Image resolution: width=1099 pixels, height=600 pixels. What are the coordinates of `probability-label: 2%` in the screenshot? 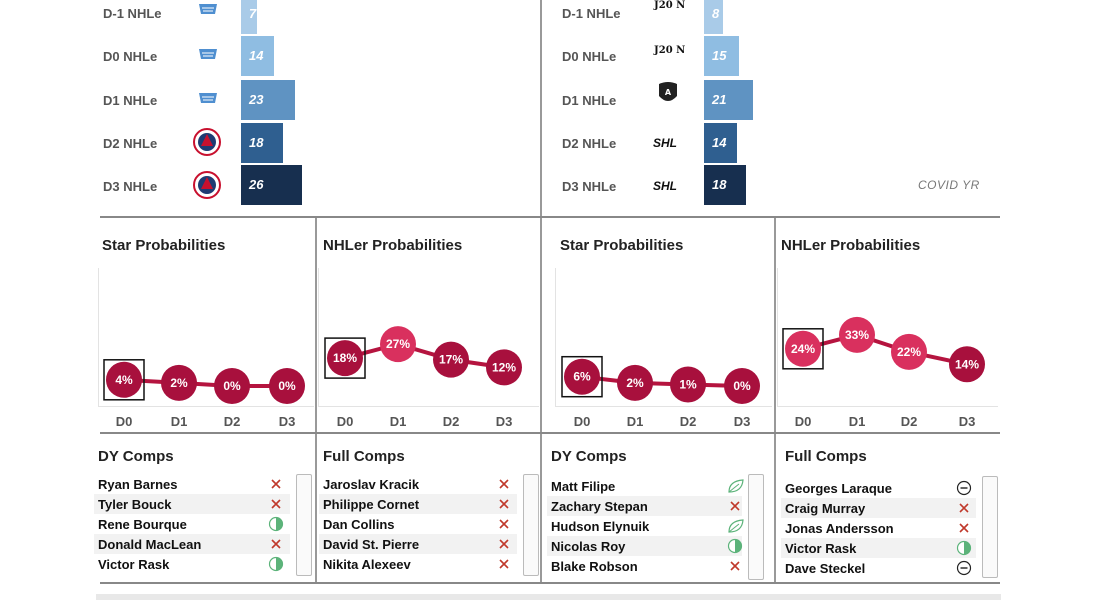 It's located at (179, 383).